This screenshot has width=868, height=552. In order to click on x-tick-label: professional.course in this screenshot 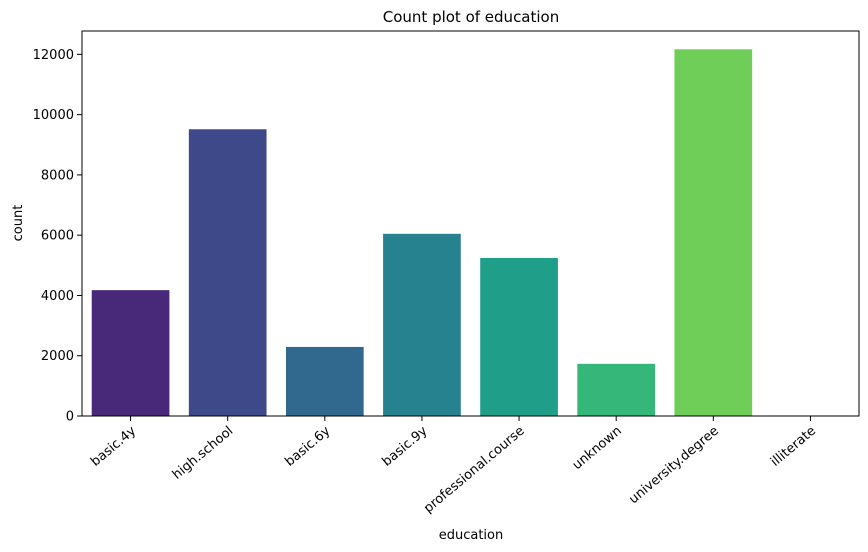, I will do `click(474, 470)`.